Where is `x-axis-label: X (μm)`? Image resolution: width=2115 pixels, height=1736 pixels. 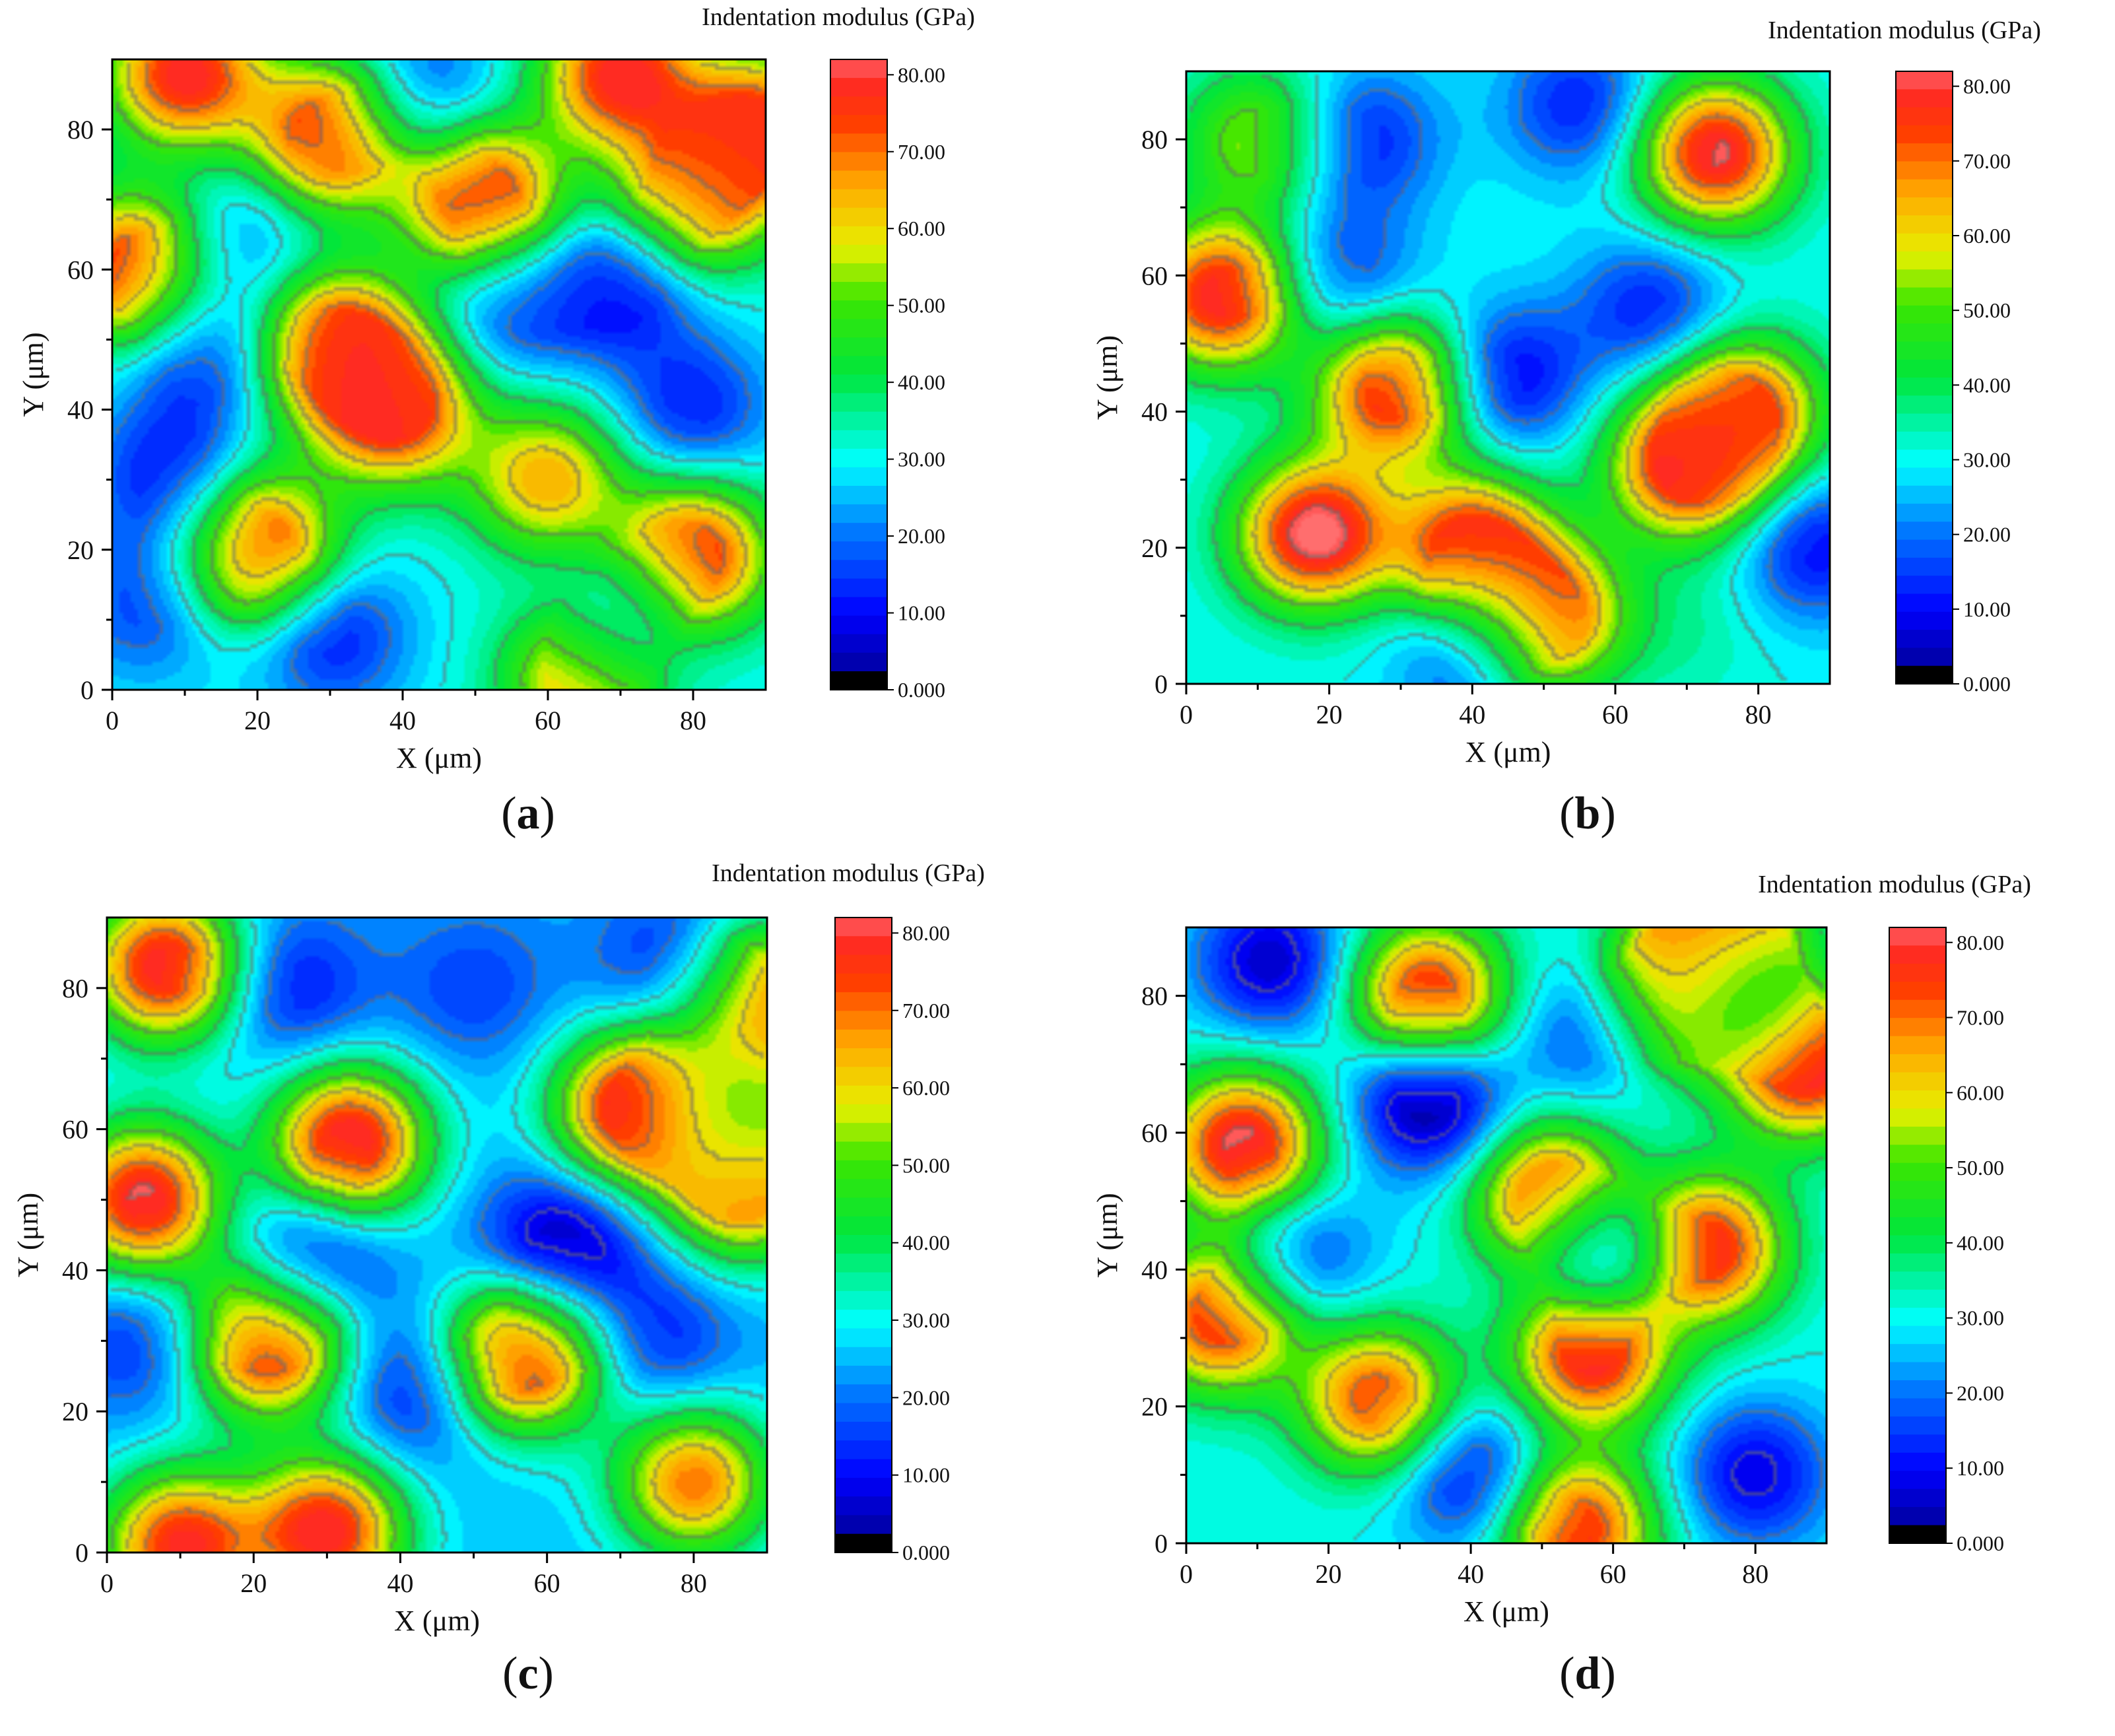
x-axis-label: X (μm) is located at coordinates (437, 1621).